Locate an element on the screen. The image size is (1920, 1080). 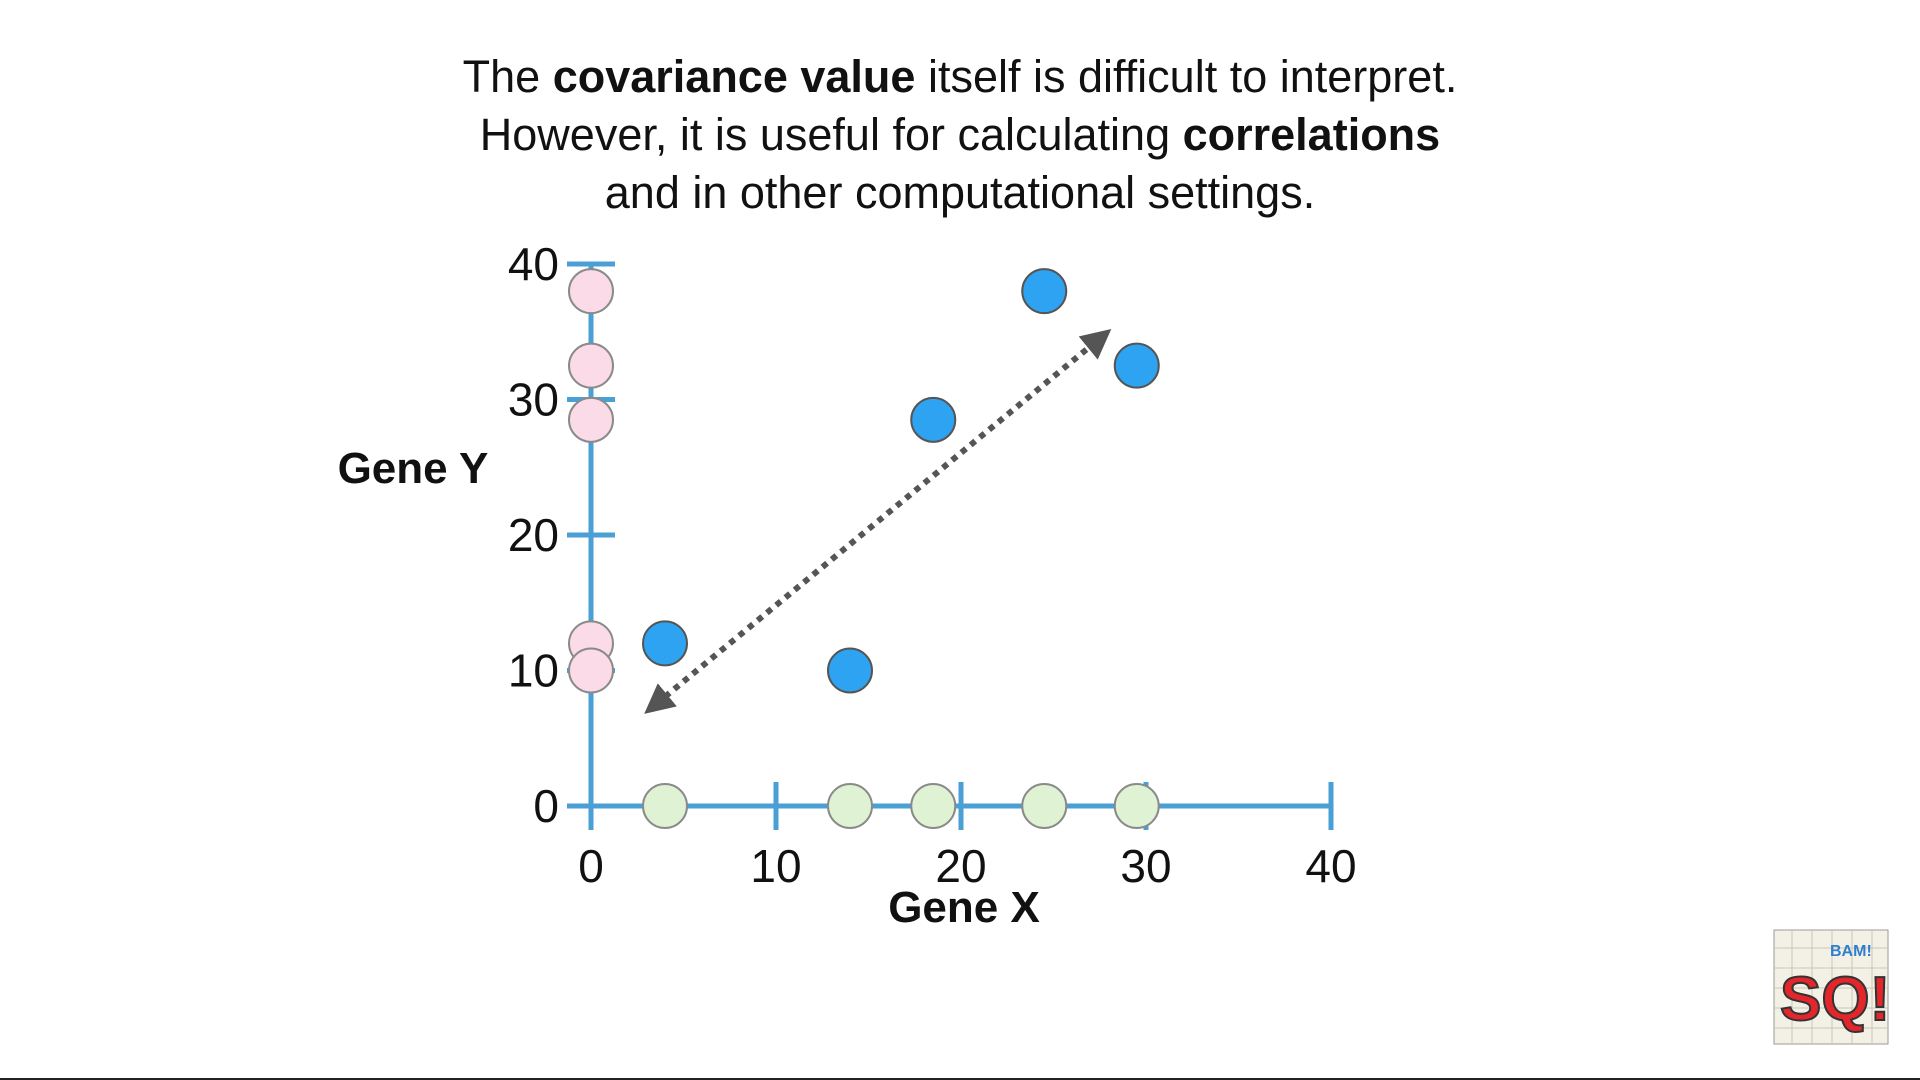
y-tick-label: 20 is located at coordinates (533, 535).